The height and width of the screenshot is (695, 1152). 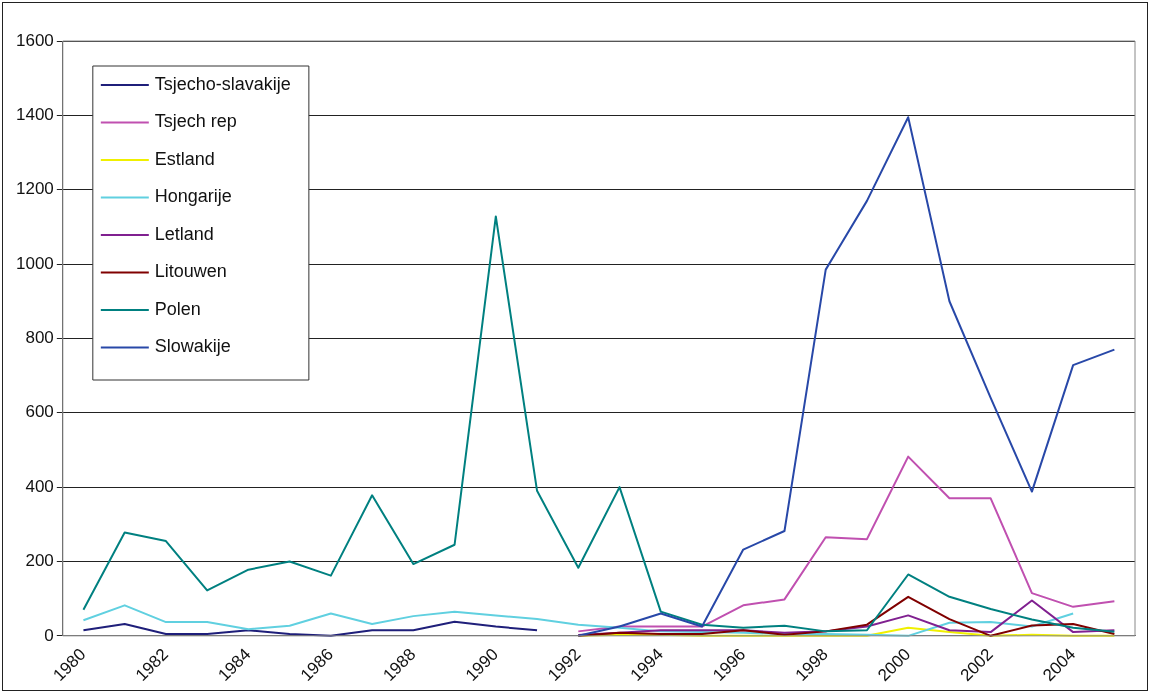 I want to click on legend-label: Litouwen, so click(x=190, y=271).